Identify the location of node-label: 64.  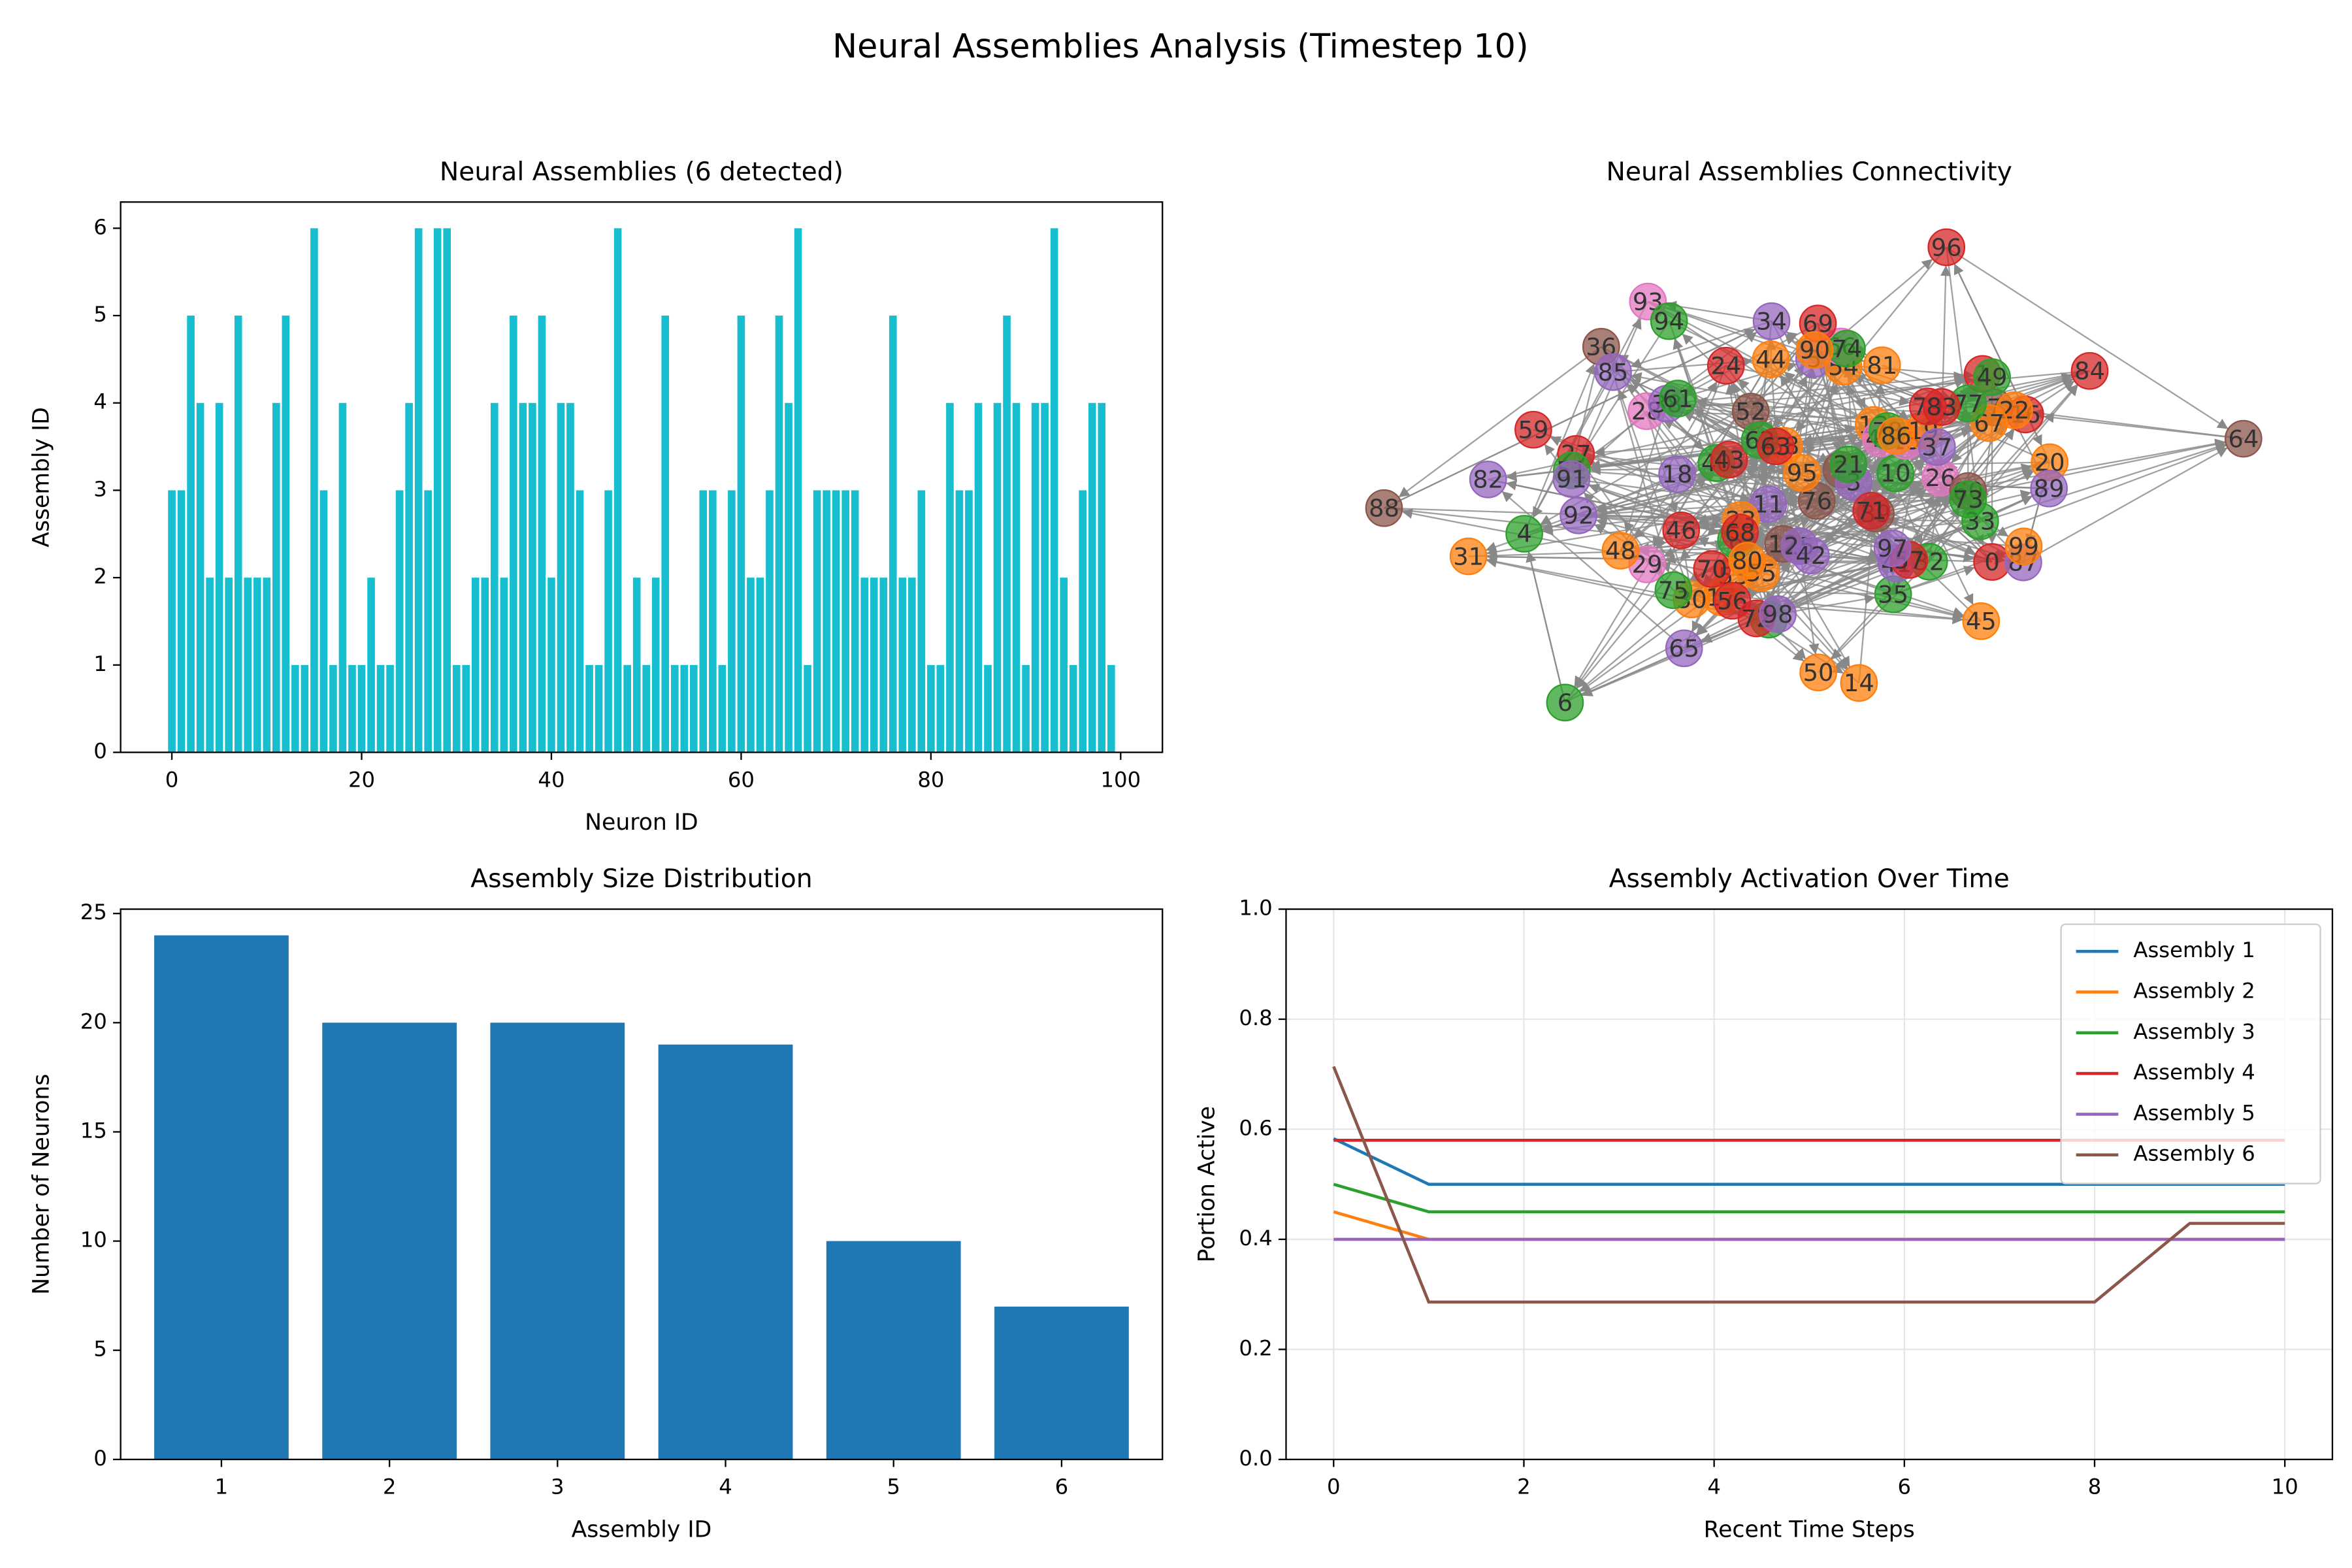
(2243, 439).